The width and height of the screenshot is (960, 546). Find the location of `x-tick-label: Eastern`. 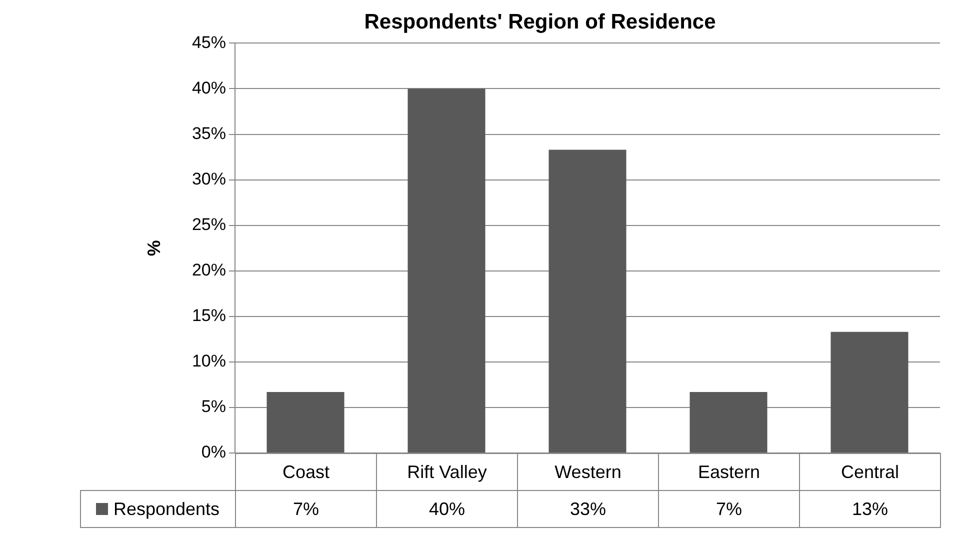

x-tick-label: Eastern is located at coordinates (729, 472).